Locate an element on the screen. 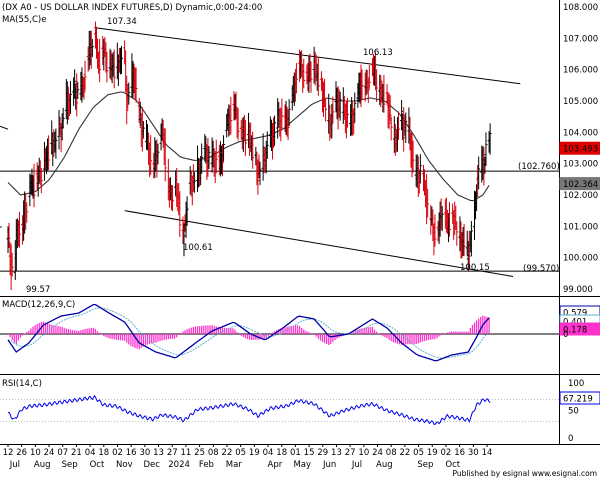 The height and width of the screenshot is (483, 600). x-tick-label: 14 is located at coordinates (487, 453).